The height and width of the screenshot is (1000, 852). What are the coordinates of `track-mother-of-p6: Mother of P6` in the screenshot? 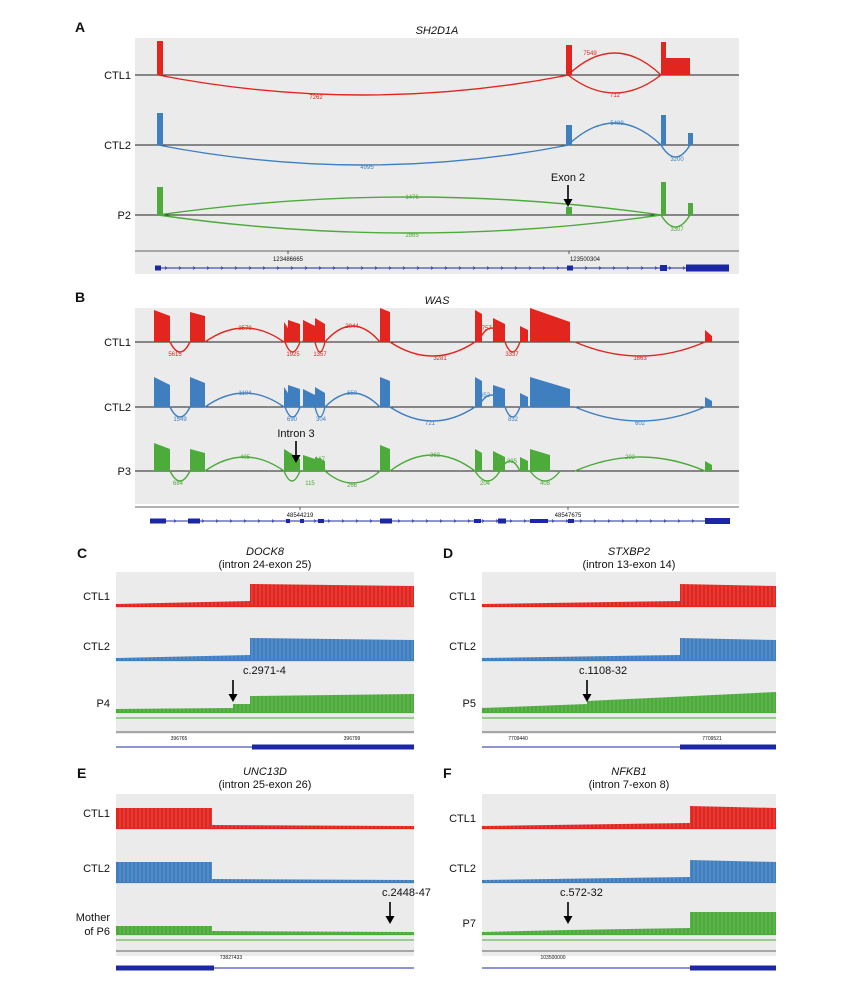 It's located at (245, 922).